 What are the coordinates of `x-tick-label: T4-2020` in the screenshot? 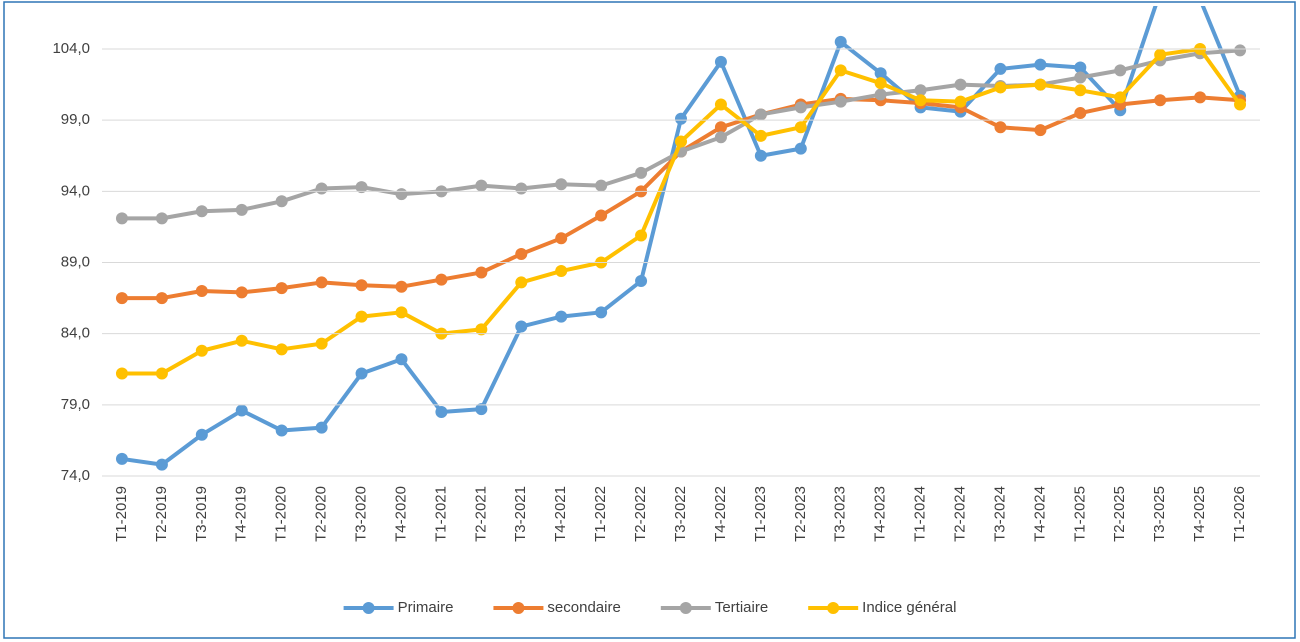 It's located at (400, 514).